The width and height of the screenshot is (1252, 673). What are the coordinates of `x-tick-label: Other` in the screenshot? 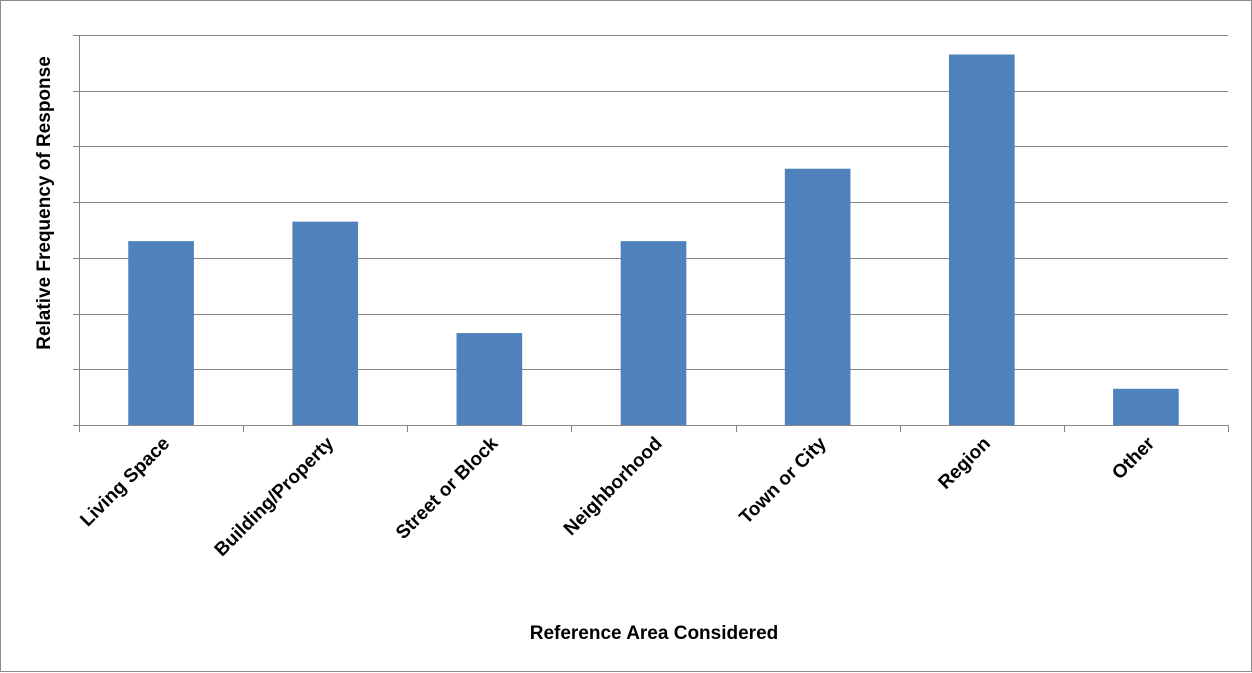 It's located at (1133, 458).